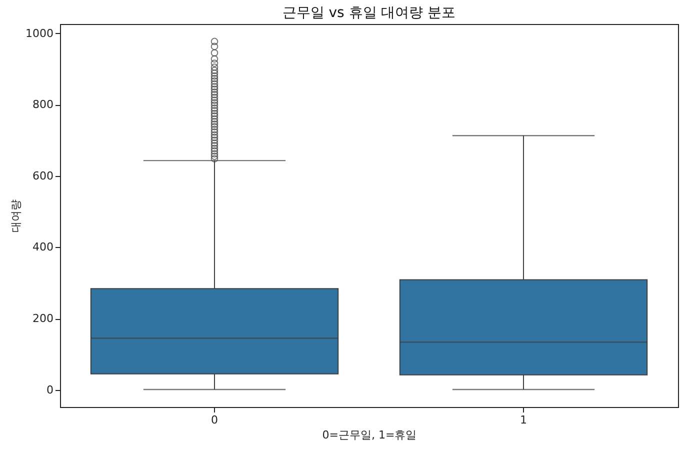  What do you see at coordinates (369, 435) in the screenshot?
I see `x-axis-title: 0=근무일, 1=휴일` at bounding box center [369, 435].